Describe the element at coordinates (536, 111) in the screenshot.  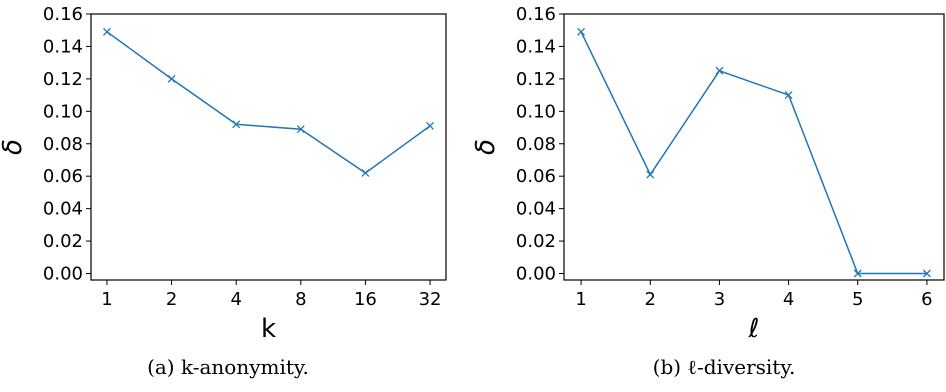
I see `chart-b-y-tick-label: 0.10` at that location.